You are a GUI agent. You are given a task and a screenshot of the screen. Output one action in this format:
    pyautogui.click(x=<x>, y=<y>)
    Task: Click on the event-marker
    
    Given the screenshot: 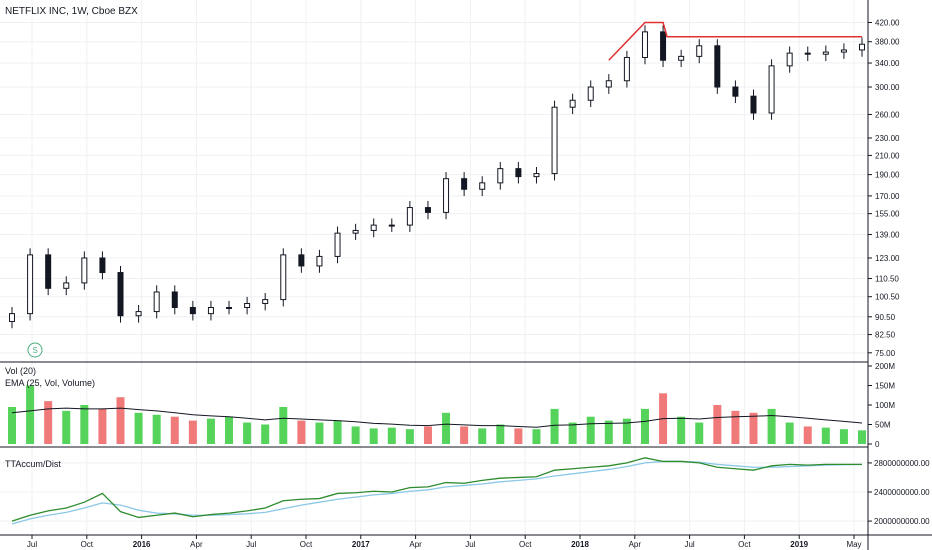 What is the action you would take?
    pyautogui.click(x=35, y=350)
    